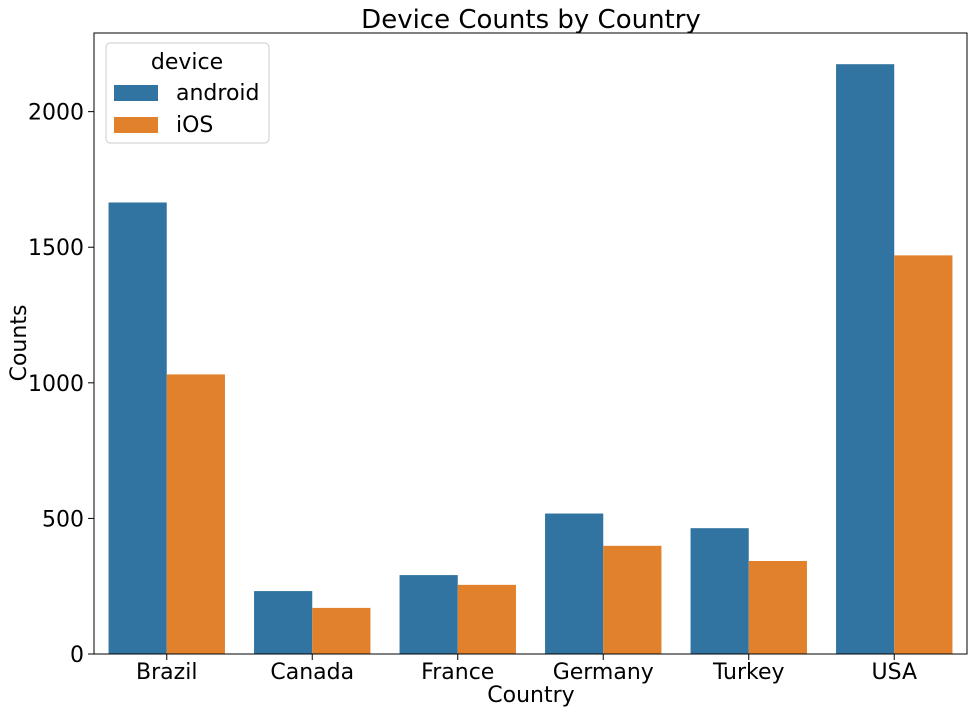 The height and width of the screenshot is (712, 974). I want to click on bar-iOS-turkey, so click(777, 607).